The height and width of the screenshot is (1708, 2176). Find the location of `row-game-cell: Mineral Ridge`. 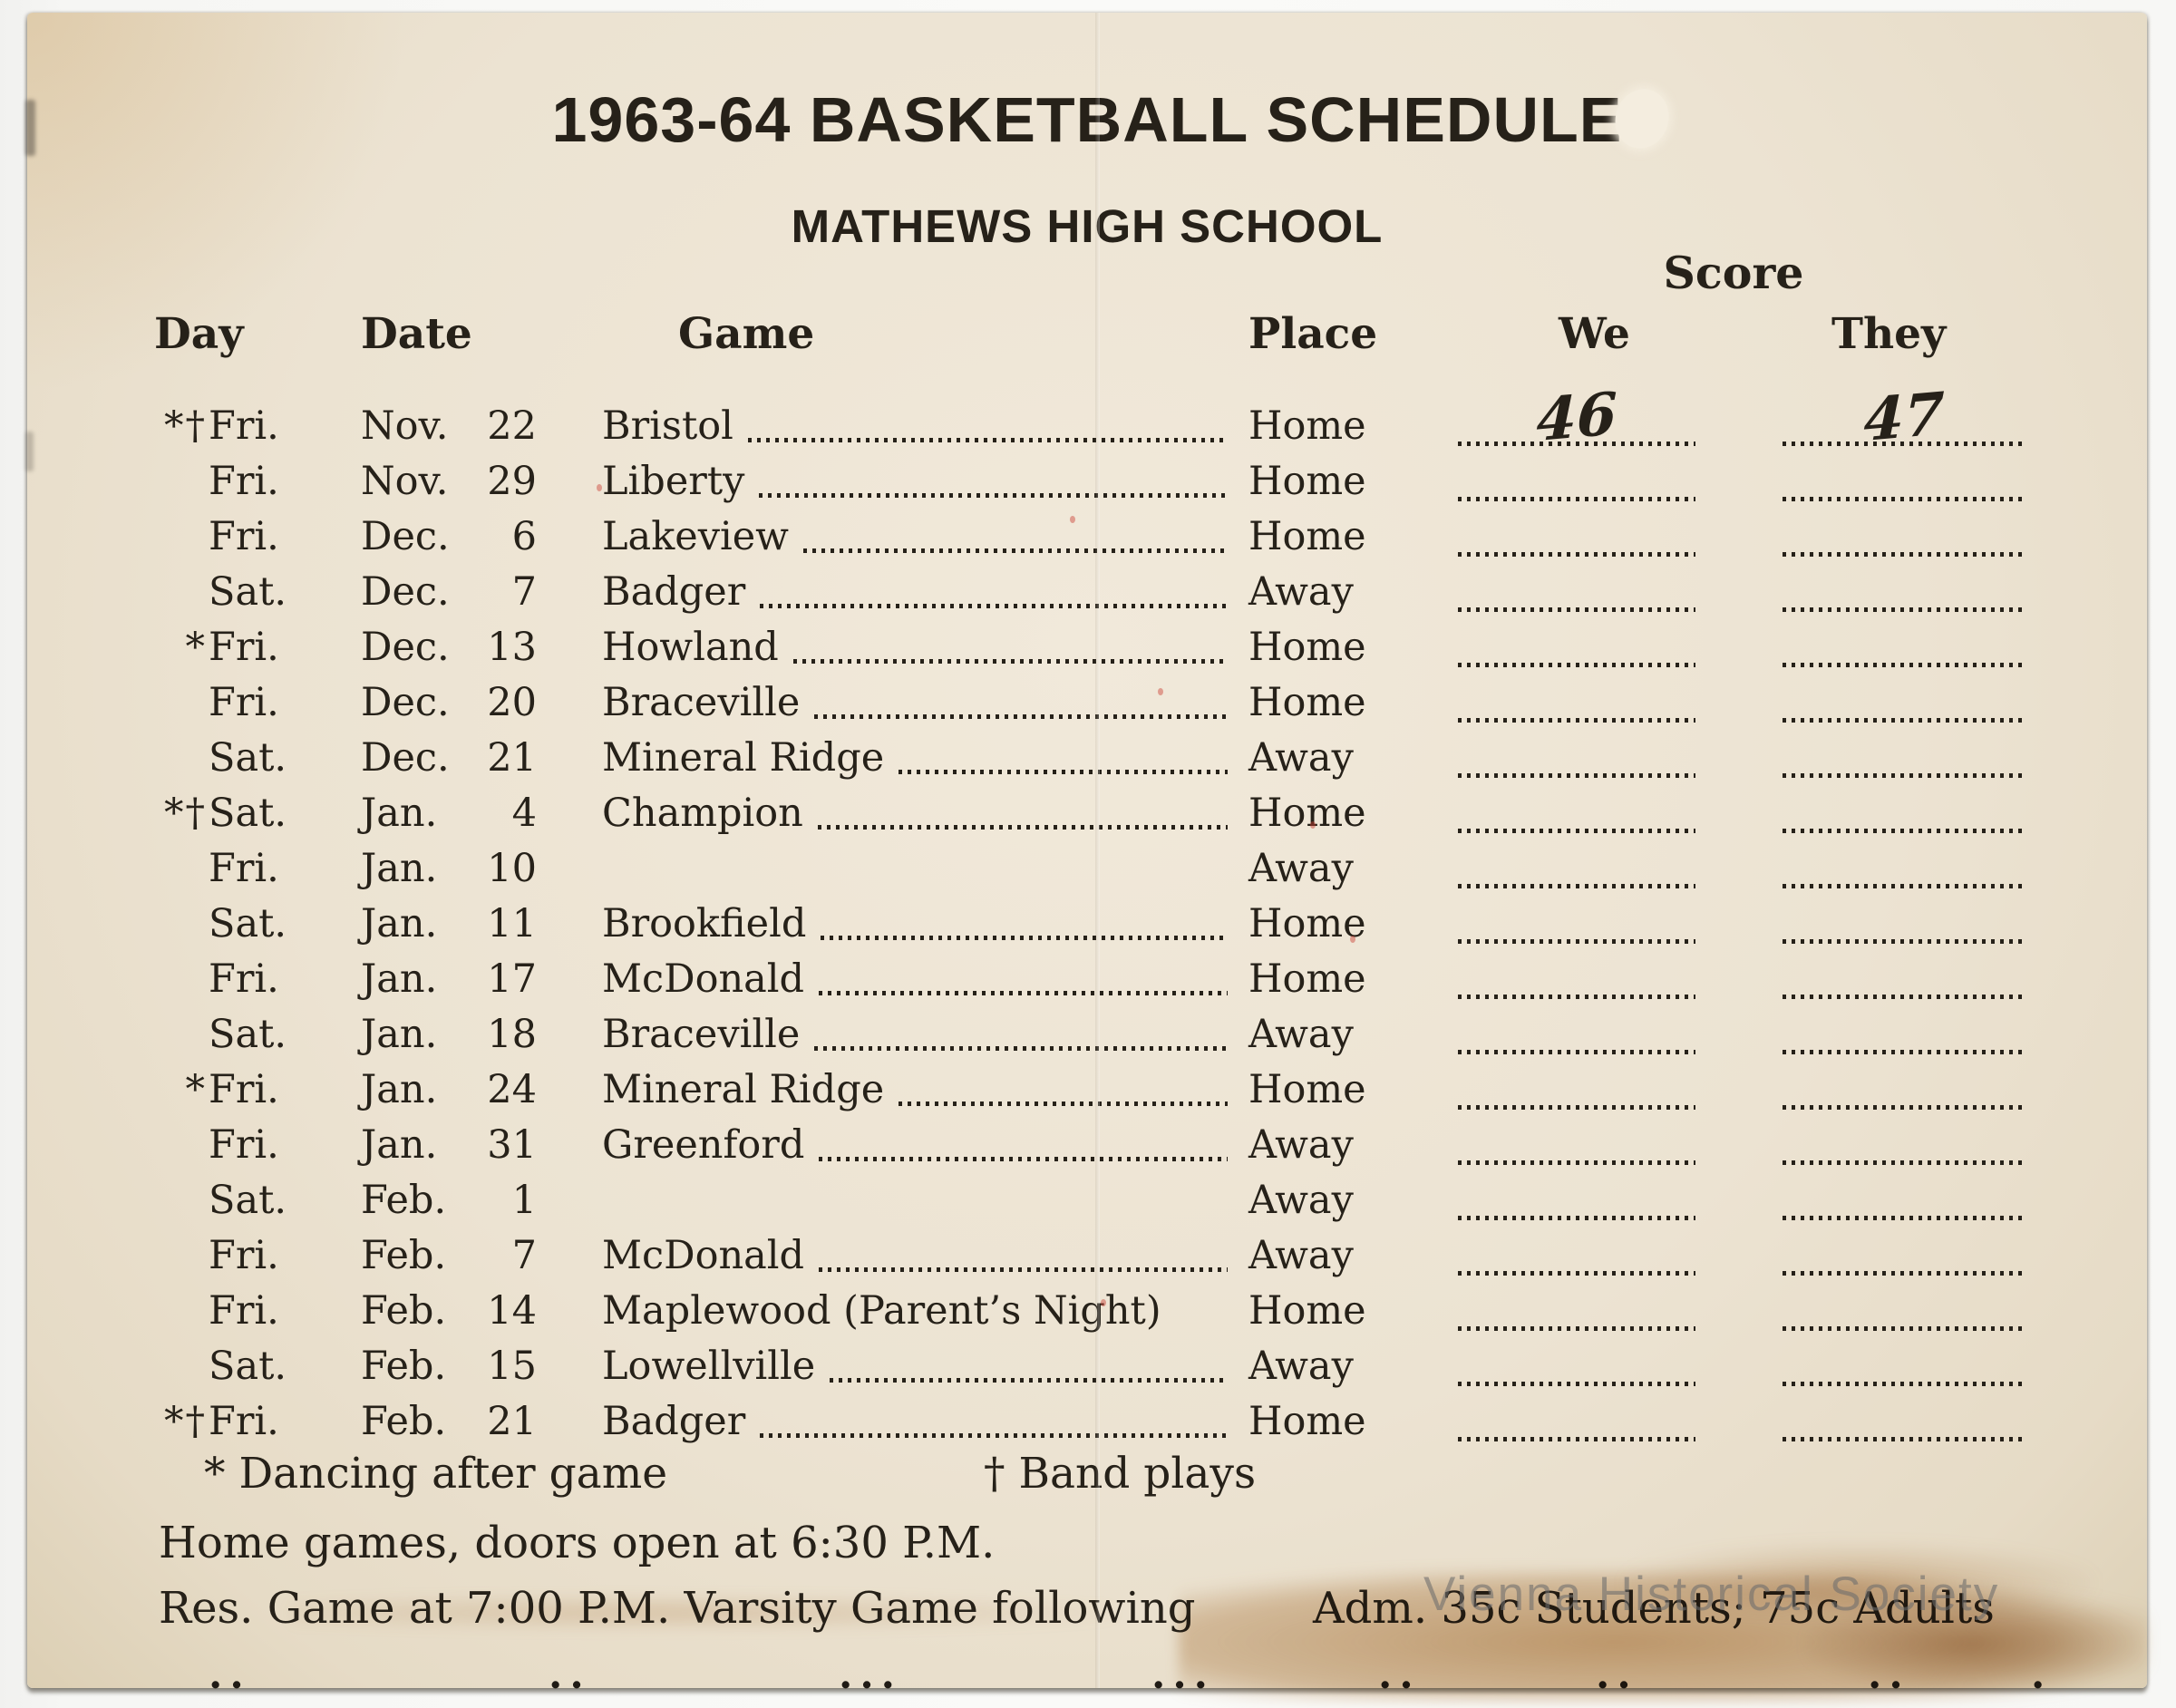

row-game-cell: Mineral Ridge is located at coordinates (918, 1090).